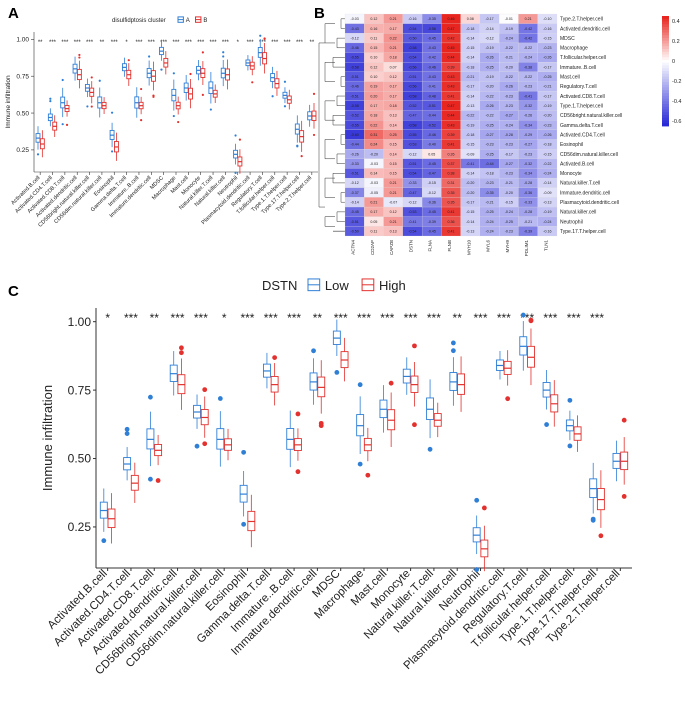 This screenshot has height=727, width=685. What do you see at coordinates (431, 154) in the screenshot?
I see `heat-cell-value: 0.05` at bounding box center [431, 154].